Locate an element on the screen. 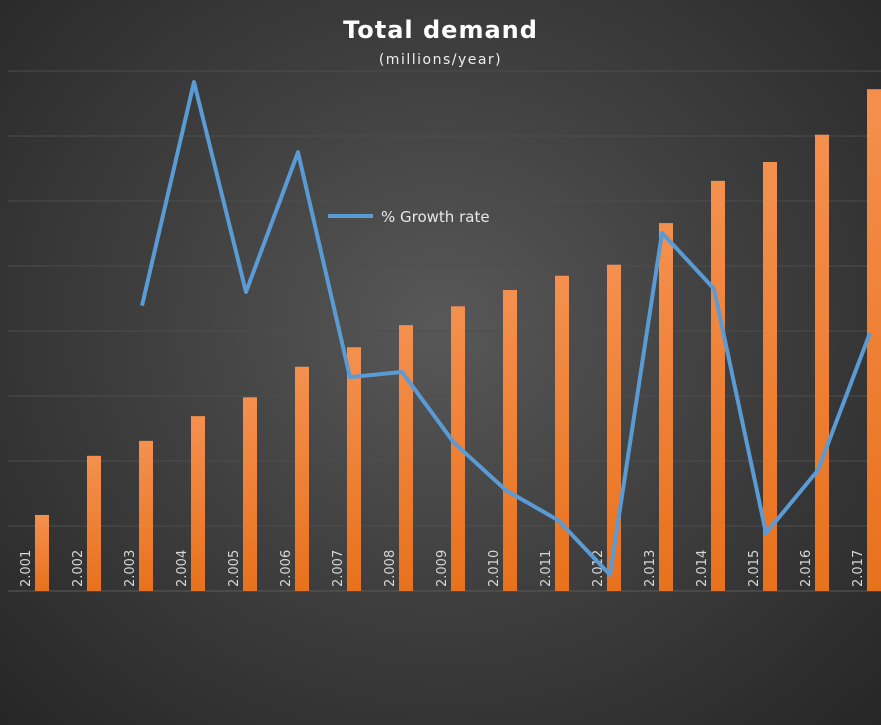 This screenshot has width=881, height=725. bar-2.008 is located at coordinates (406, 458).